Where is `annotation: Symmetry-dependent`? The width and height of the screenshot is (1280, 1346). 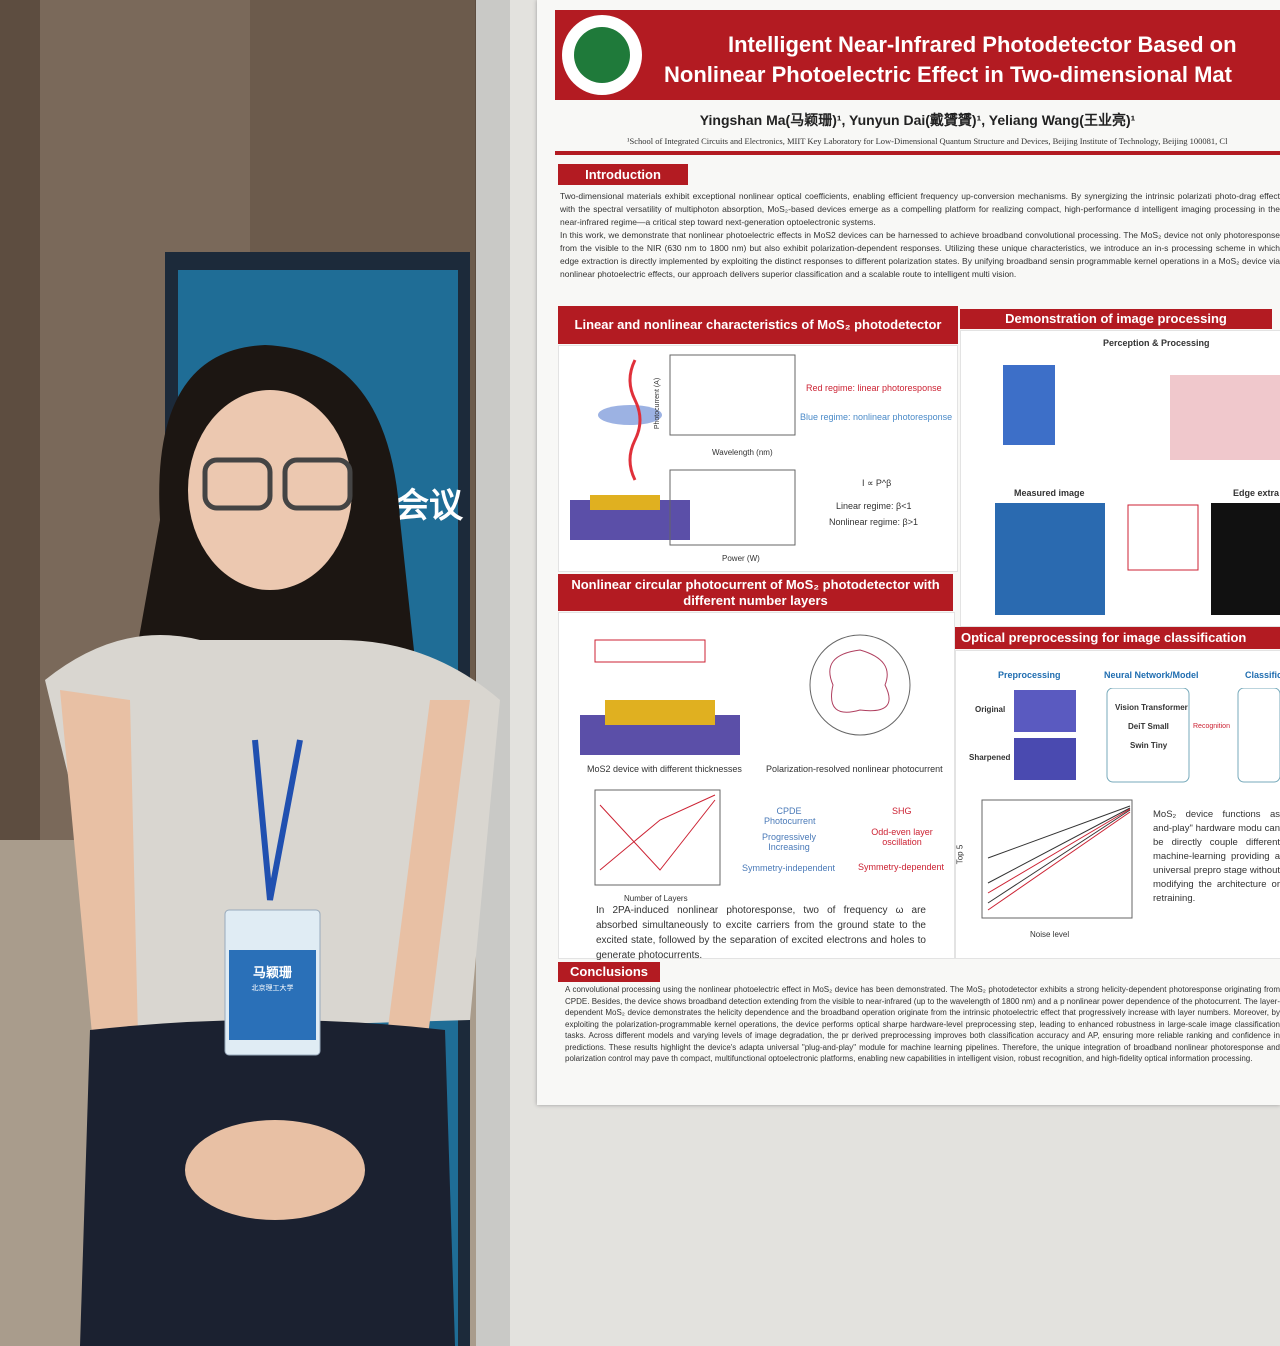 annotation: Symmetry-dependent is located at coordinates (901, 867).